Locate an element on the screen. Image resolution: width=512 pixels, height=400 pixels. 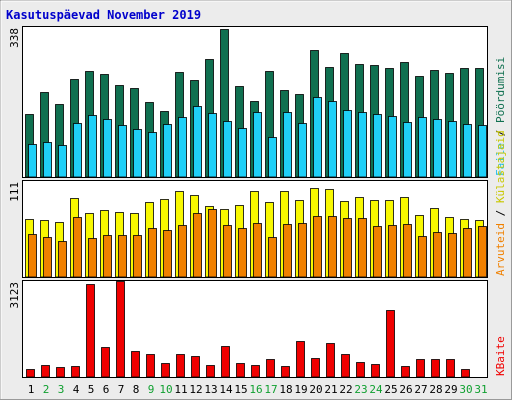
svg-text: KBaite is located at coordinates (500, 356).